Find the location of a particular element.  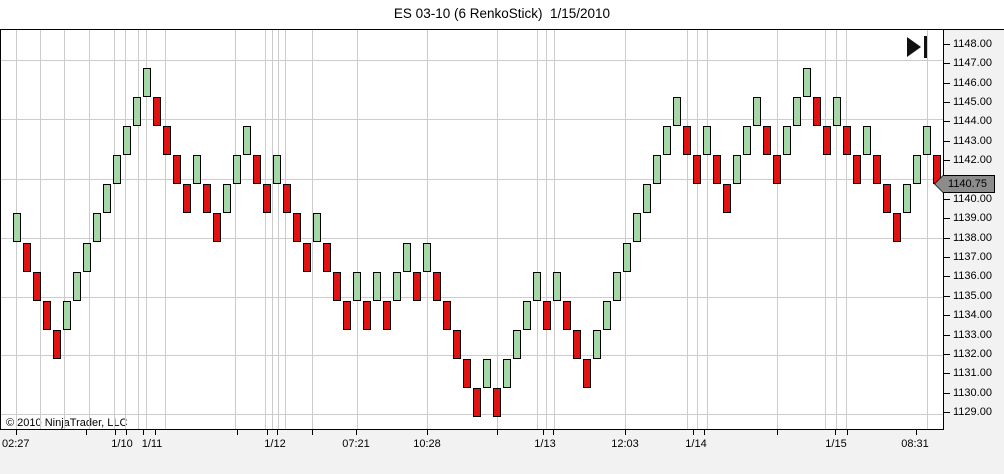

price-axis-label-text: 1129.00 is located at coordinates (972, 412).